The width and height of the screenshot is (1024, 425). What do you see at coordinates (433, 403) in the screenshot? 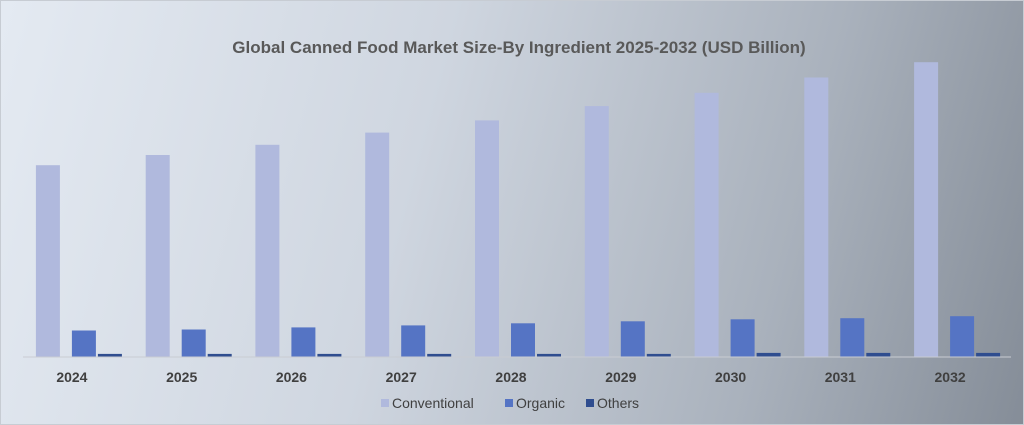
I see `legend-label-conventional: Conventional` at bounding box center [433, 403].